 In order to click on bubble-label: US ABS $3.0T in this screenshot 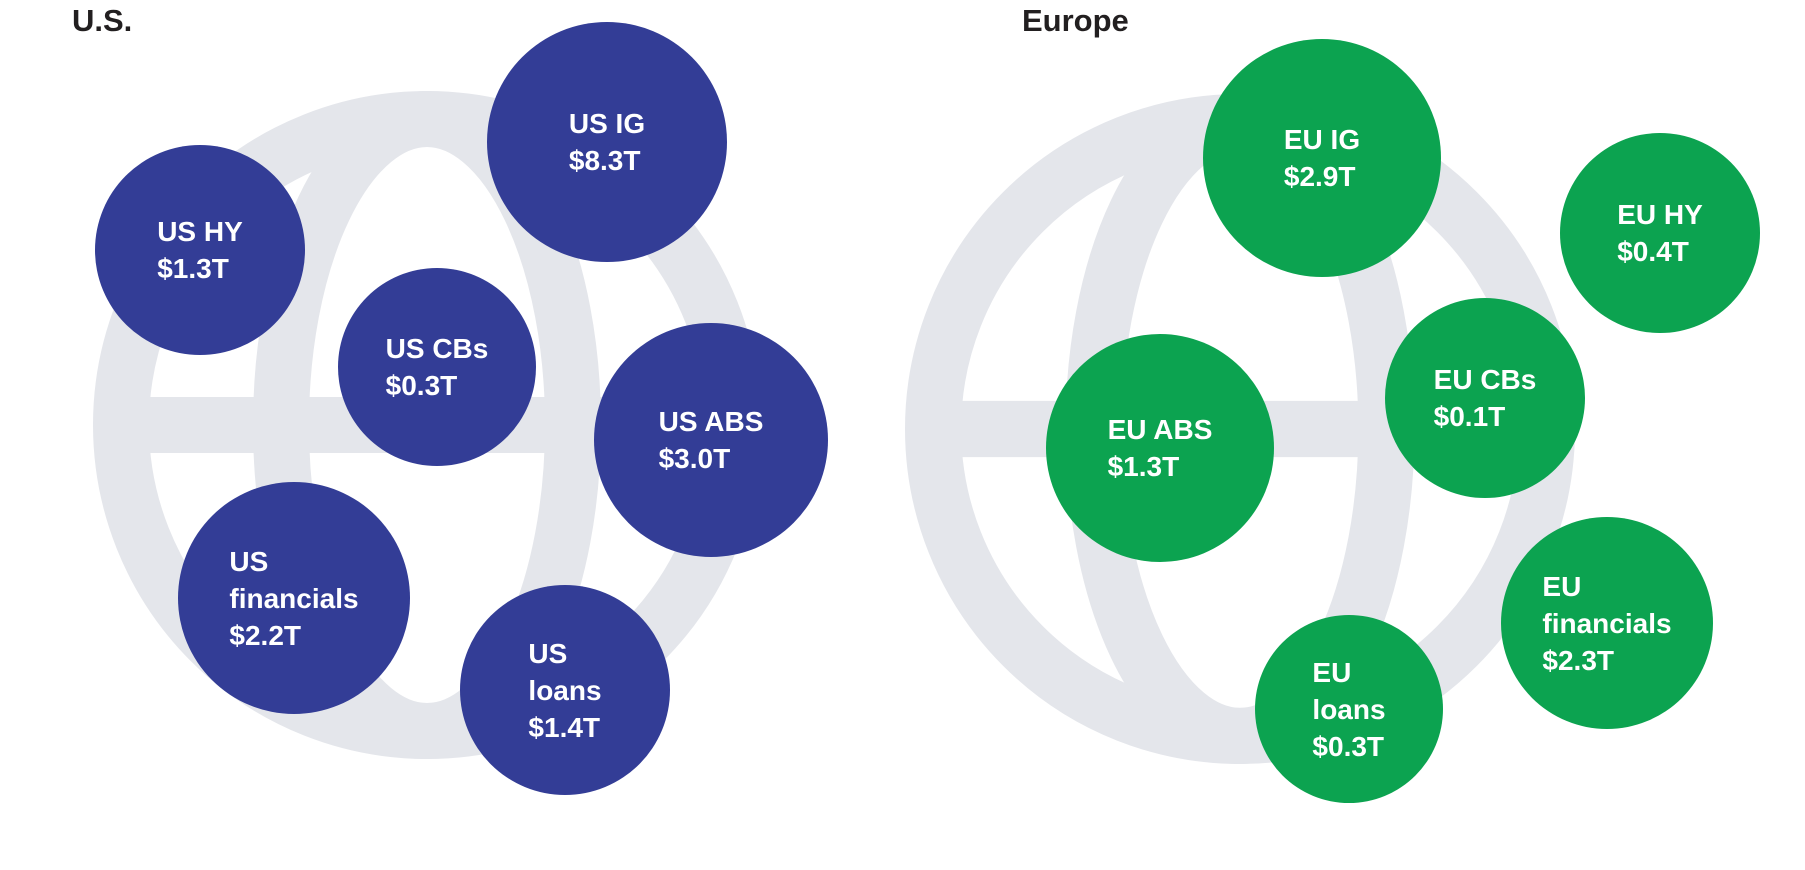, I will do `click(711, 440)`.